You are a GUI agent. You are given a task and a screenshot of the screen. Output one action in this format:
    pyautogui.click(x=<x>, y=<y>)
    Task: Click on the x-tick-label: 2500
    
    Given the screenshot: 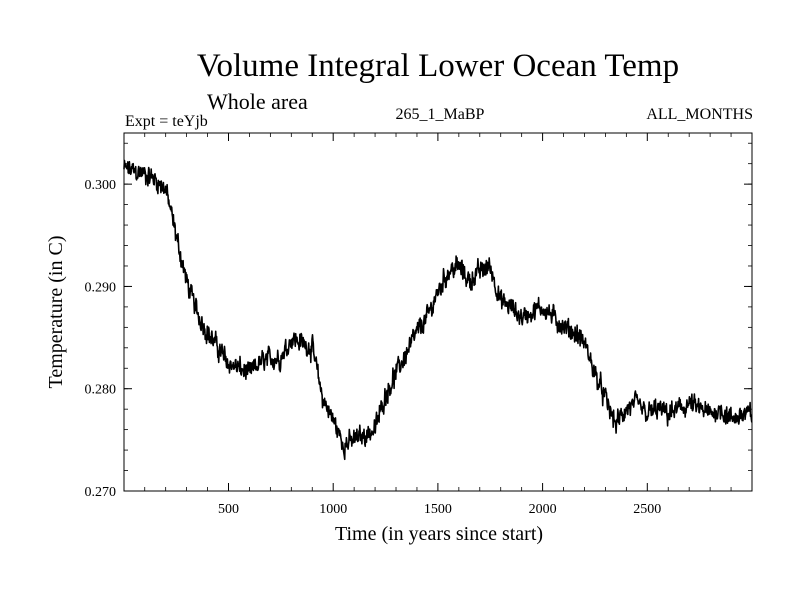 What is the action you would take?
    pyautogui.click(x=647, y=509)
    